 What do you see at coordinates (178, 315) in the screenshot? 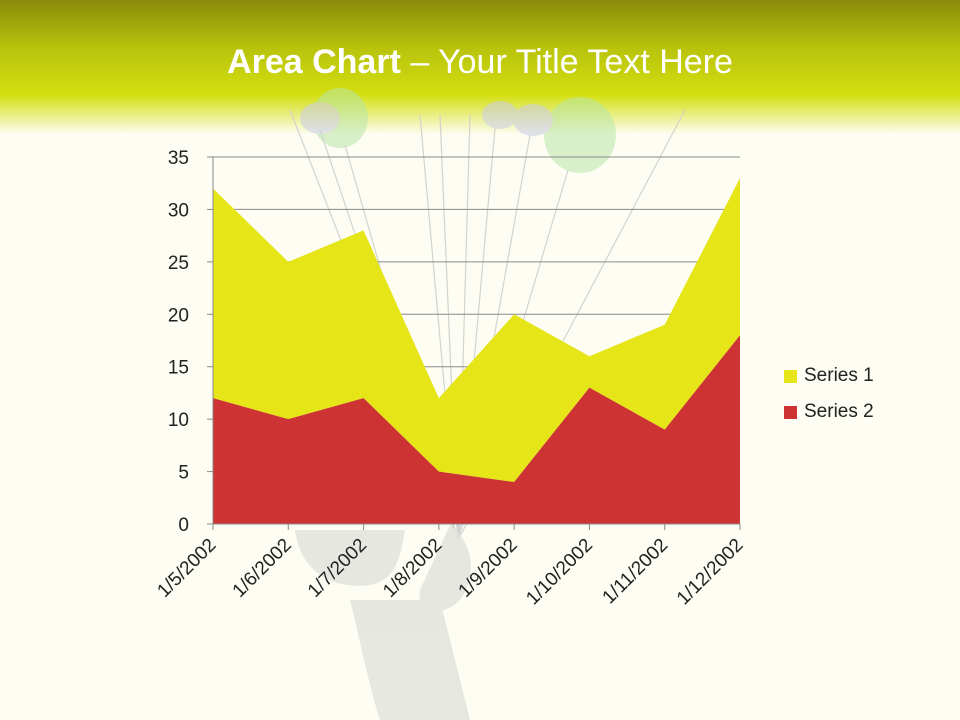
I see `y-tick-label: 20` at bounding box center [178, 315].